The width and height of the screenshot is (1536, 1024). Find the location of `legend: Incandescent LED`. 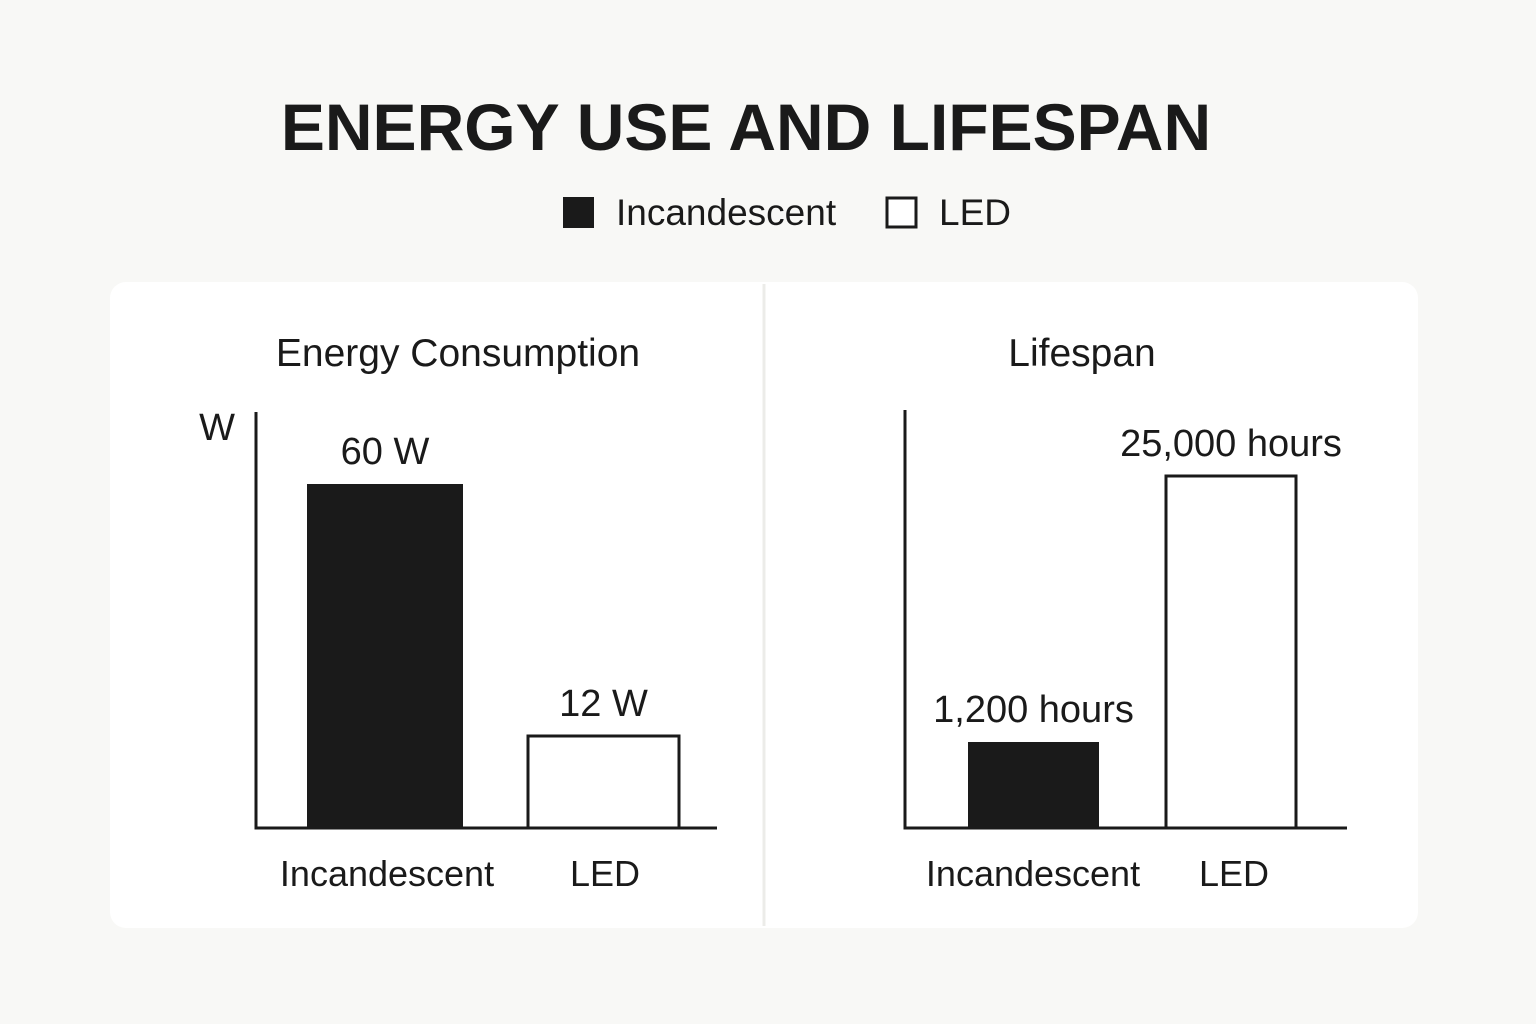

legend: Incandescent LED is located at coordinates (787, 212).